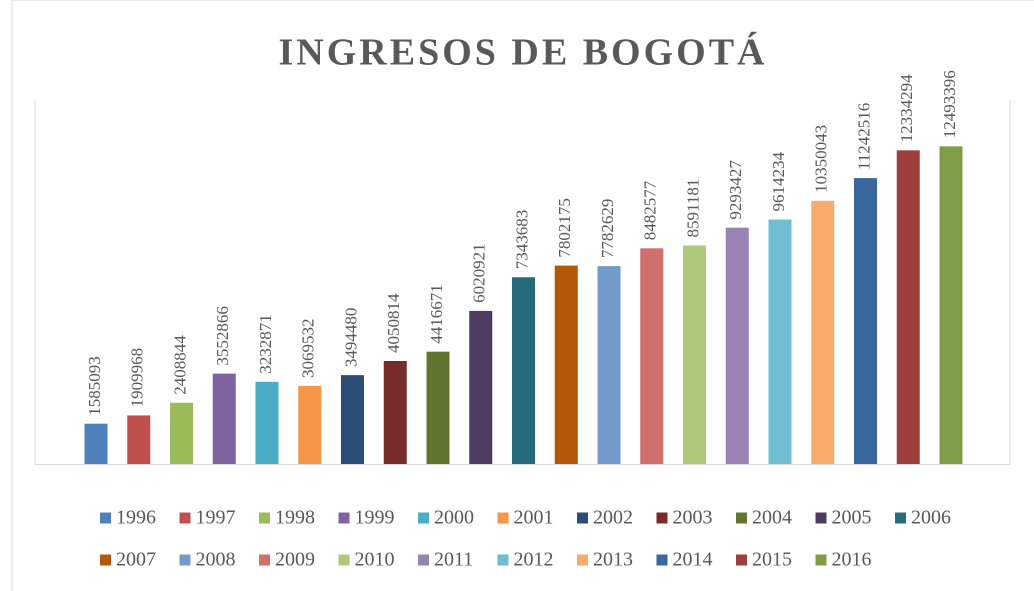 The width and height of the screenshot is (1034, 591). I want to click on legend-label: 2002, so click(613, 518).